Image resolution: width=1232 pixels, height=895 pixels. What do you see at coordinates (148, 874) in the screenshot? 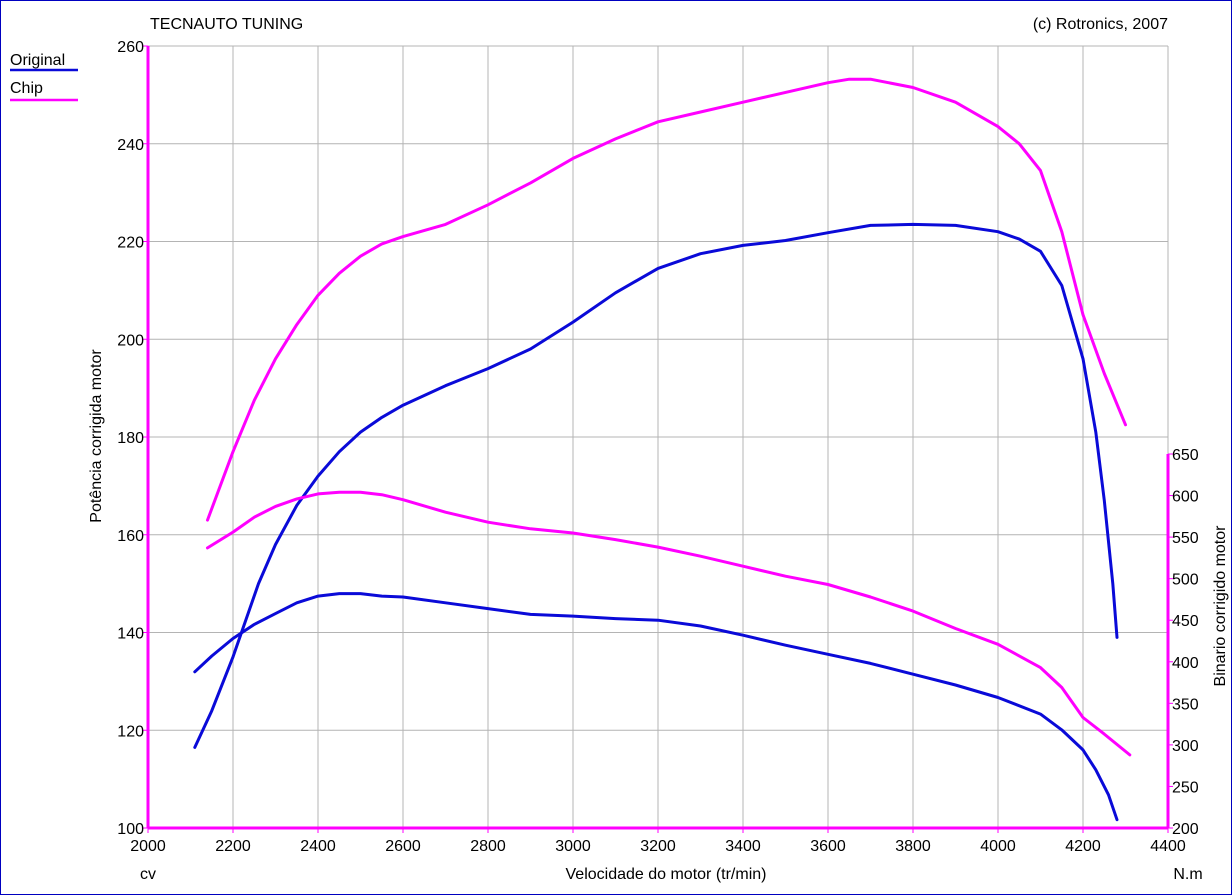
I see `x-unit-label: cv` at bounding box center [148, 874].